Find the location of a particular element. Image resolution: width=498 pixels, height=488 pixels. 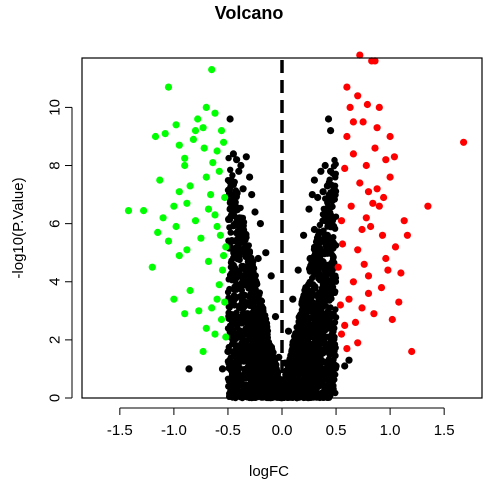

y-tick-label: 8 is located at coordinates (55, 165).